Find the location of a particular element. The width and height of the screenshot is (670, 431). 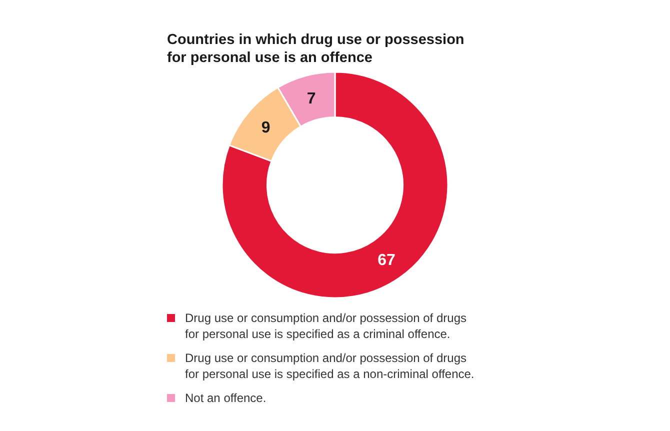

legend-label: Drug use or consumption and/or possession of drugs for personal use is specified as a non-criminal offence. is located at coordinates (329, 366).